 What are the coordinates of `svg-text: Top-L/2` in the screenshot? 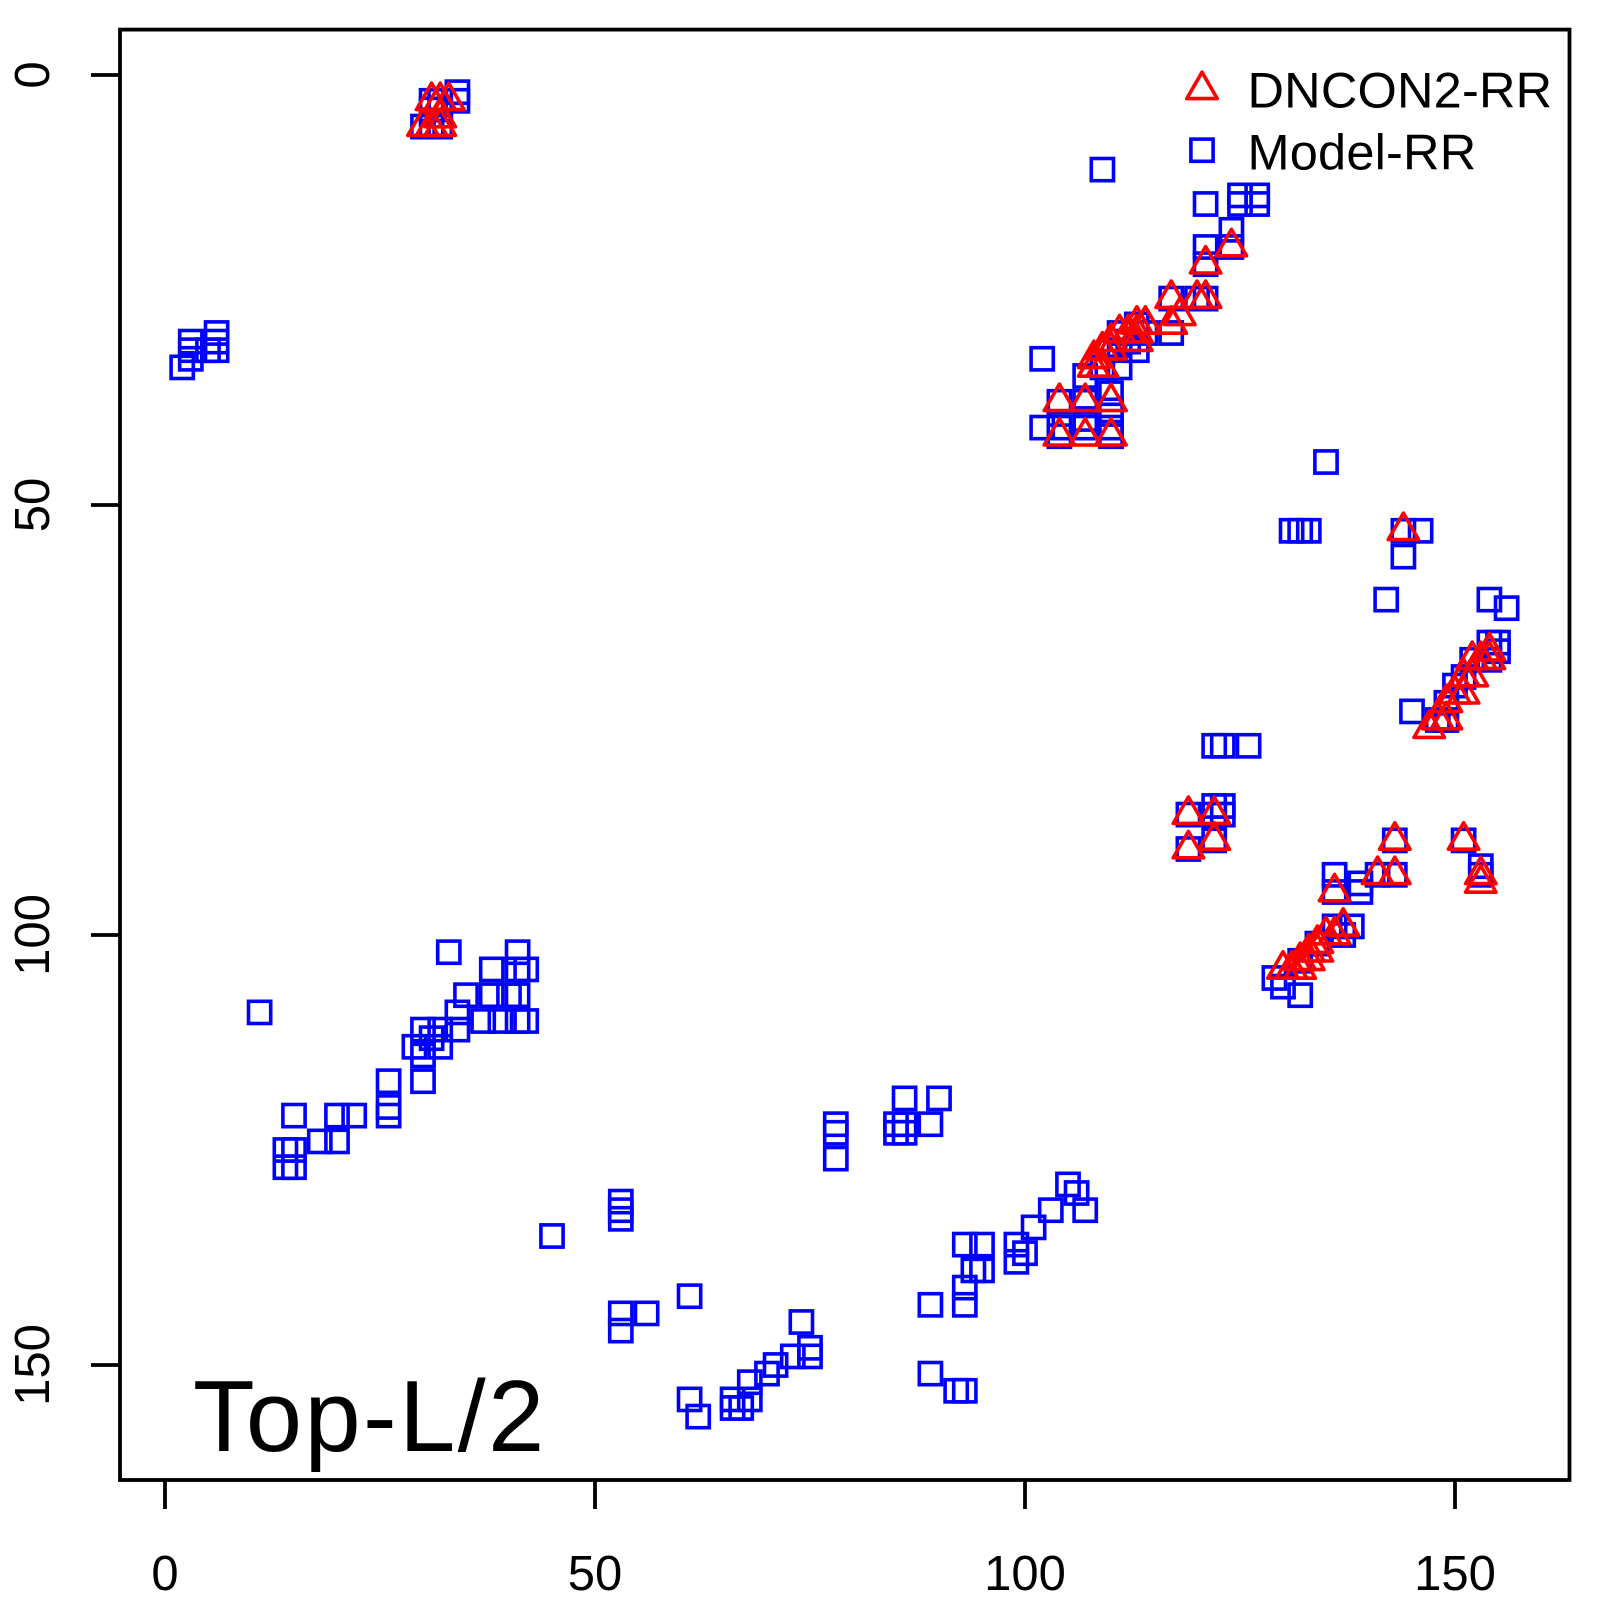 It's located at (370, 1417).